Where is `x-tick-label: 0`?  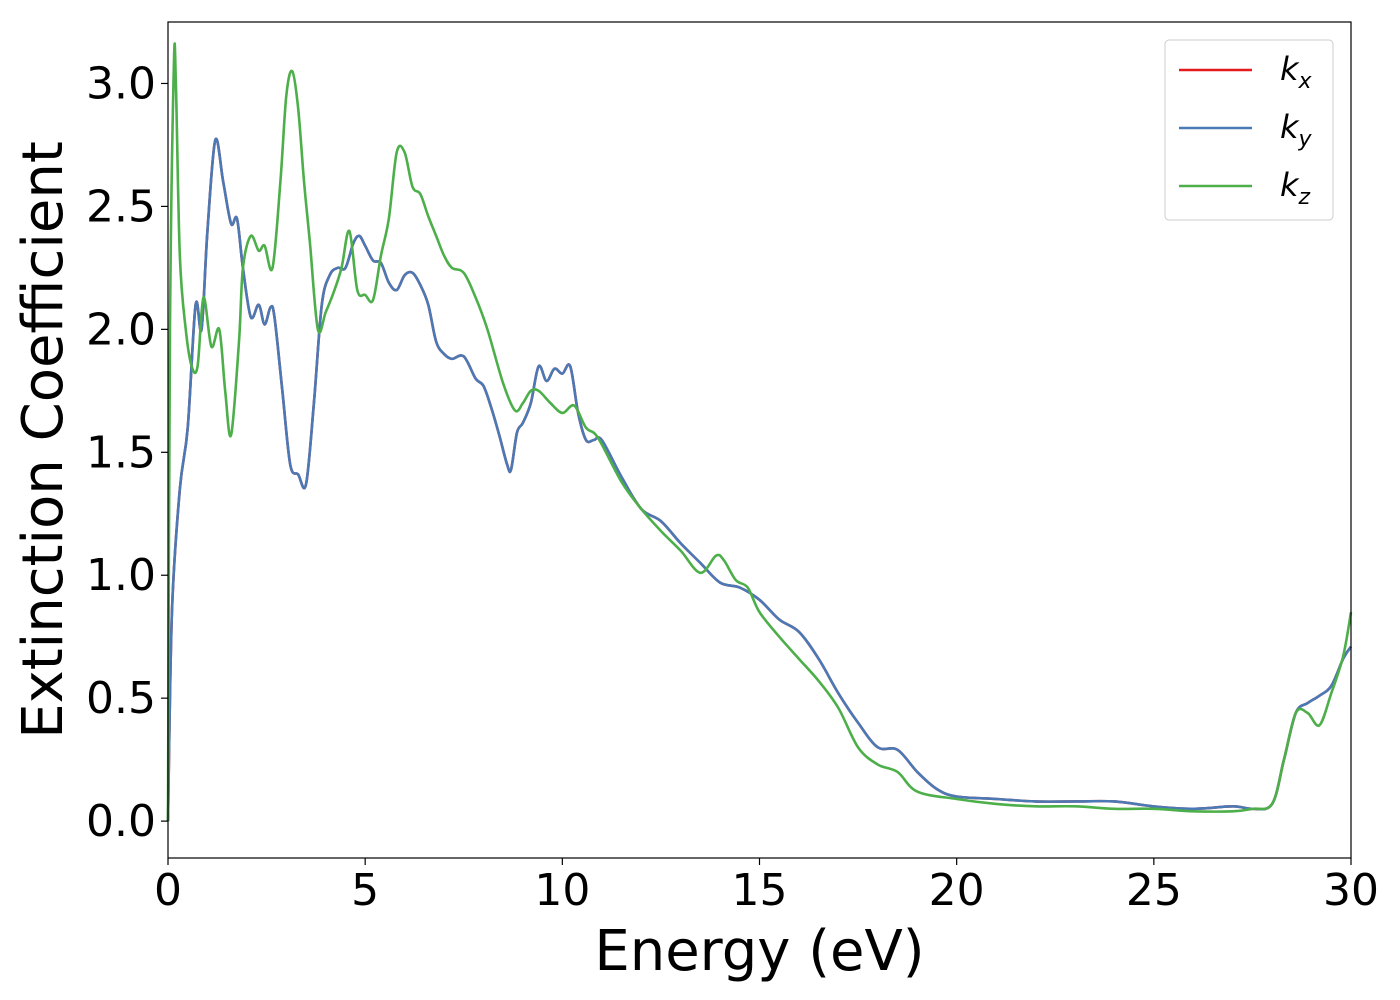 x-tick-label: 0 is located at coordinates (168, 890).